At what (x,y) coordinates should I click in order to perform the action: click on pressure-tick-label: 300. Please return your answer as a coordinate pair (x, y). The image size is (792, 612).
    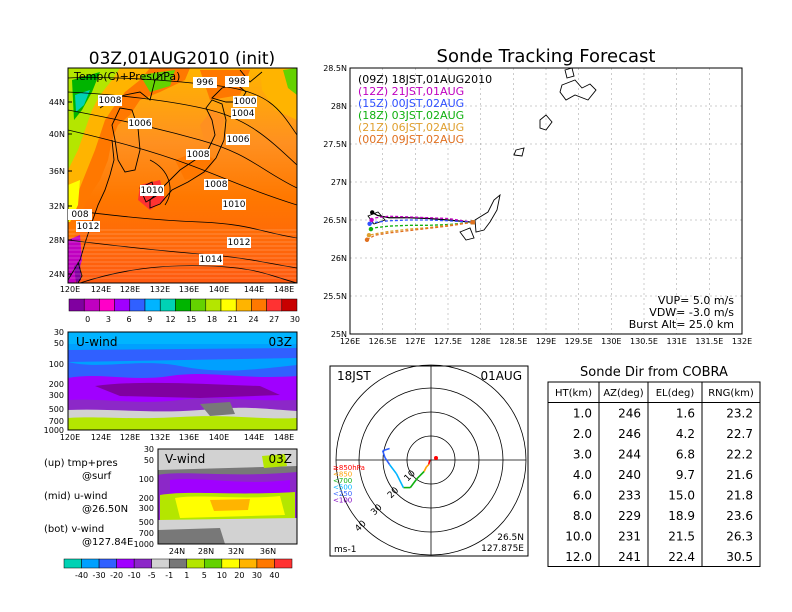
    Looking at the image, I should click on (56, 395).